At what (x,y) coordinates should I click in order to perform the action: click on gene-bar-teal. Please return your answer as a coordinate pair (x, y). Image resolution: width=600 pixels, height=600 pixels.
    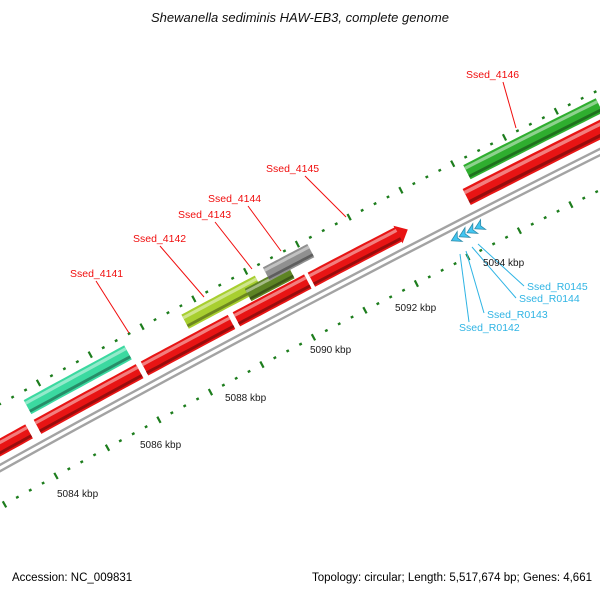
    Looking at the image, I should click on (77, 380).